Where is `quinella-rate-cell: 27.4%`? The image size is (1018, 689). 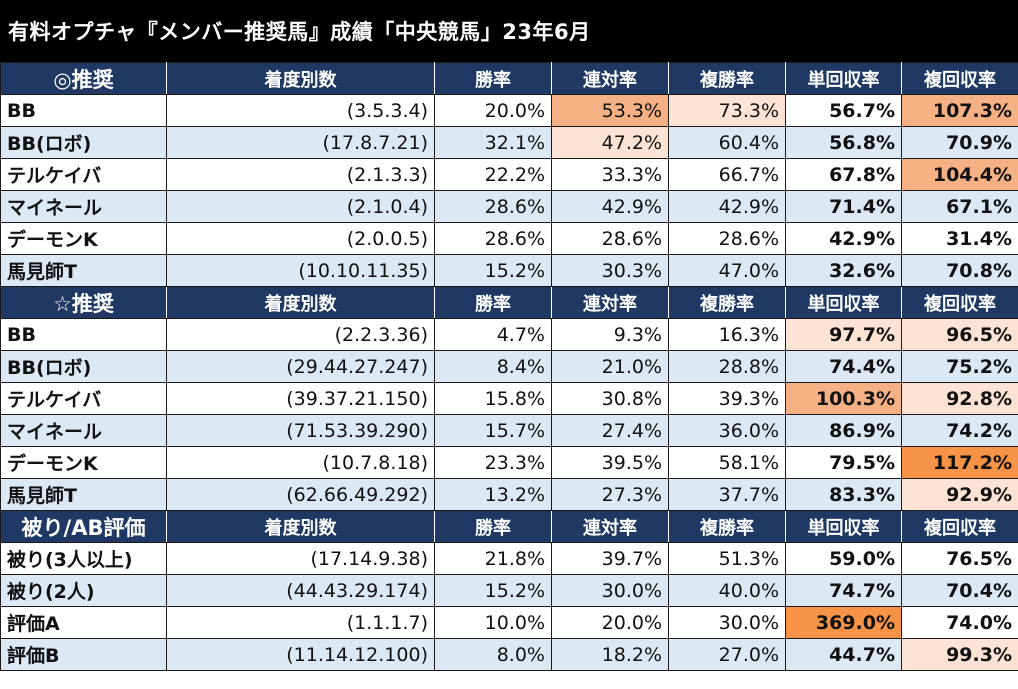 quinella-rate-cell: 27.4% is located at coordinates (610, 430).